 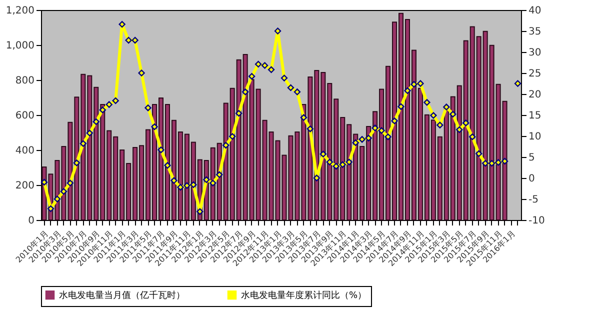 What do you see at coordinates (535, 95) in the screenshot?
I see `y2-tick-label: 20` at bounding box center [535, 95].